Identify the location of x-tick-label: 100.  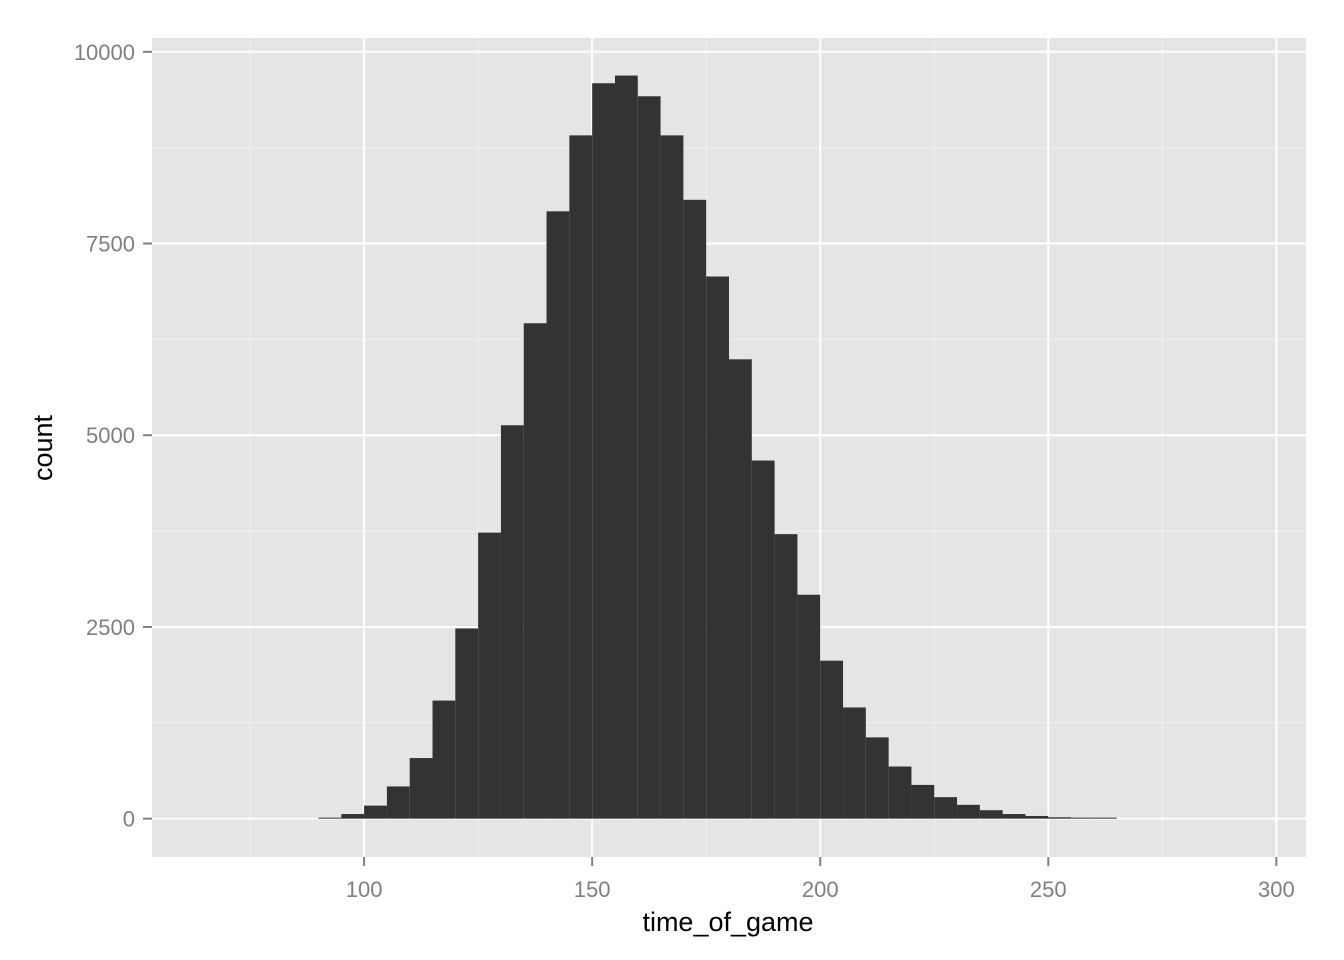
(364, 889).